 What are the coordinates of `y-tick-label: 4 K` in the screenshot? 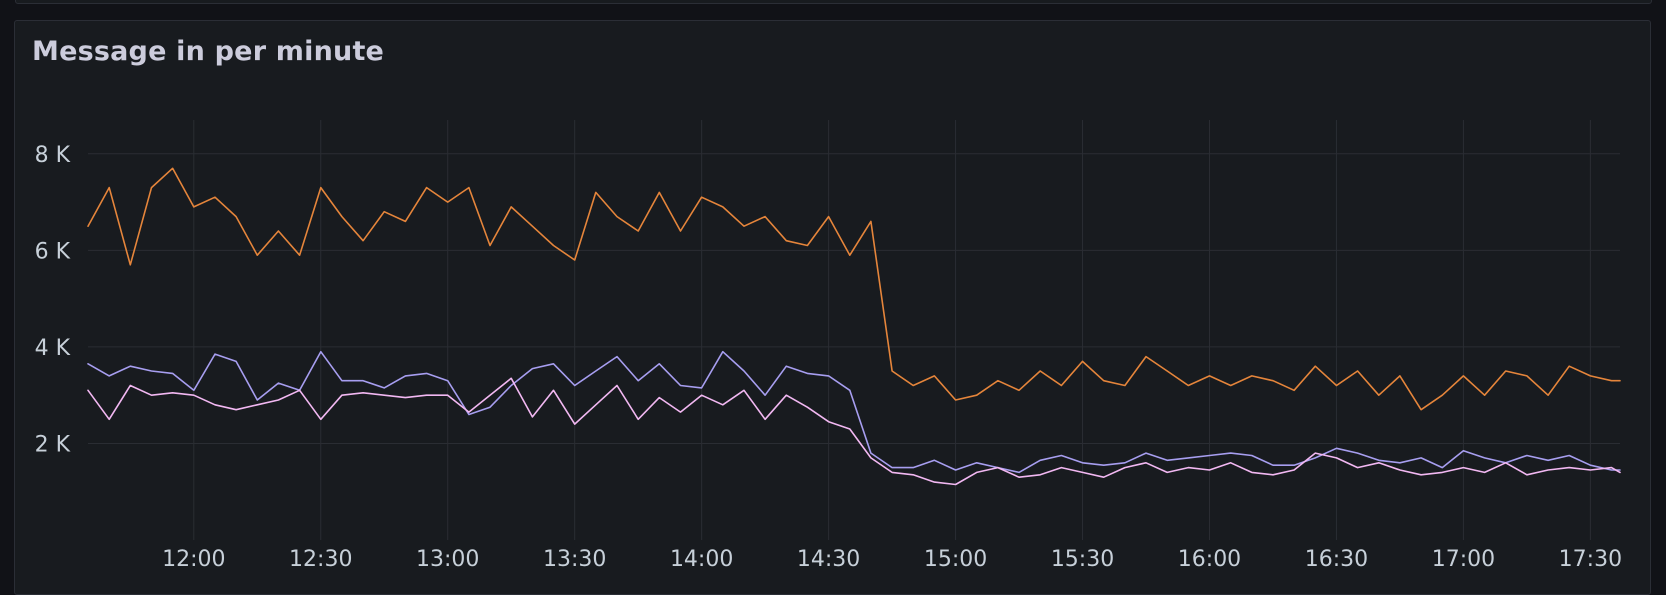 It's located at (53, 348).